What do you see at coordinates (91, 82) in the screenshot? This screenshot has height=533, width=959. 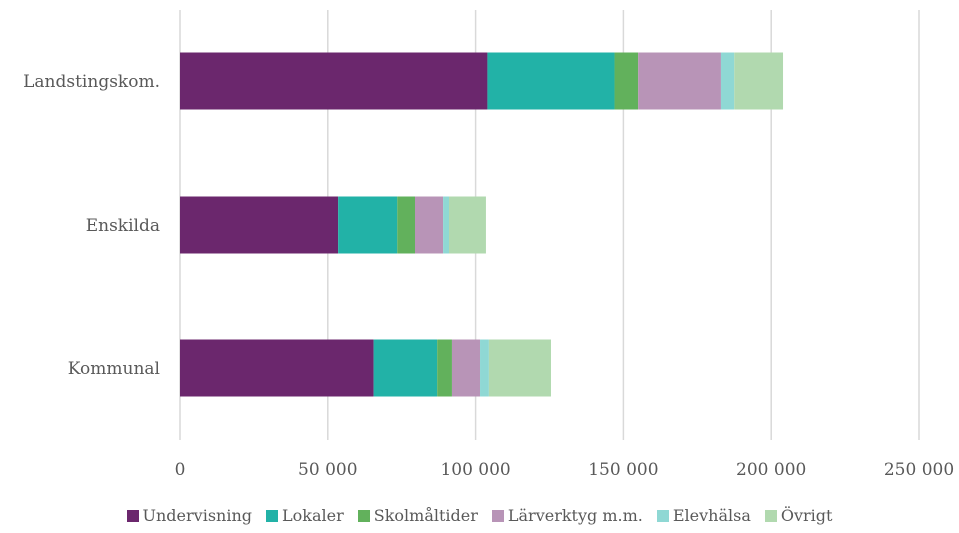 I see `category-label: Landstingskom.` at bounding box center [91, 82].